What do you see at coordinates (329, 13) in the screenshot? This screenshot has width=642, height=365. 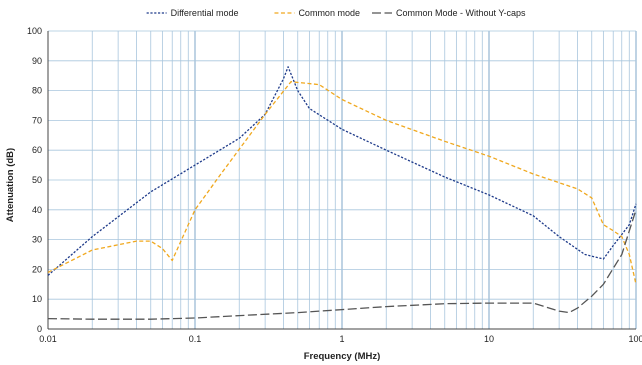 I see `legend-label: Common mode` at bounding box center [329, 13].